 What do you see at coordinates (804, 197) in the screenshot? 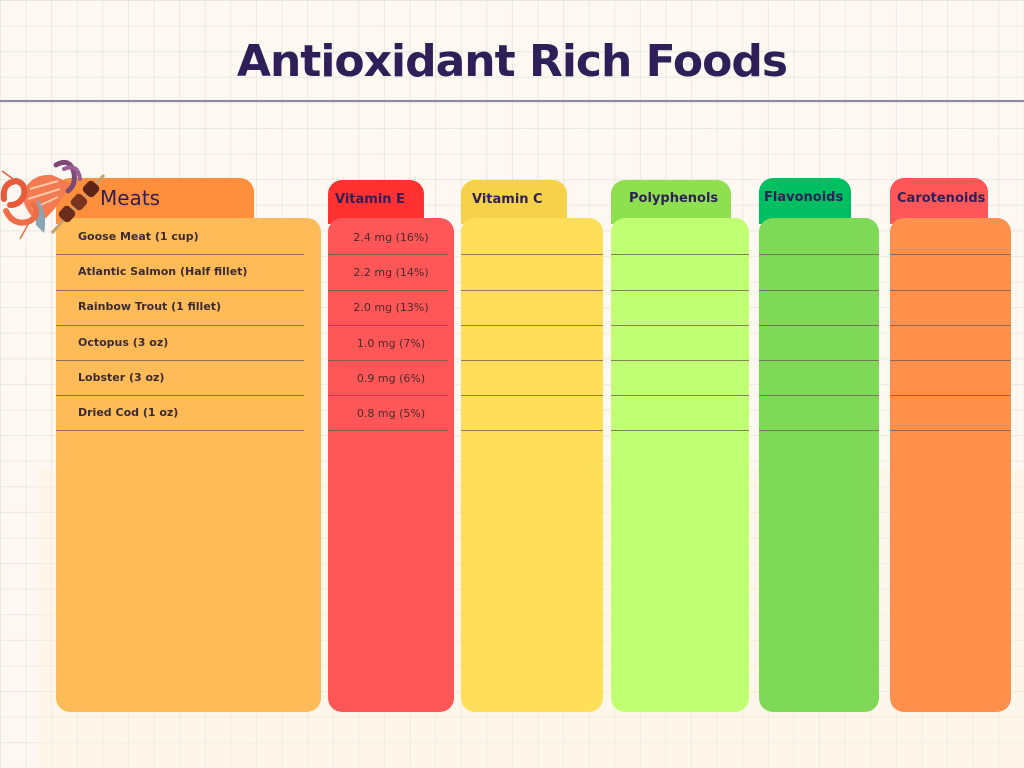
I see `flavonoids-heading: Flavonoids` at bounding box center [804, 197].